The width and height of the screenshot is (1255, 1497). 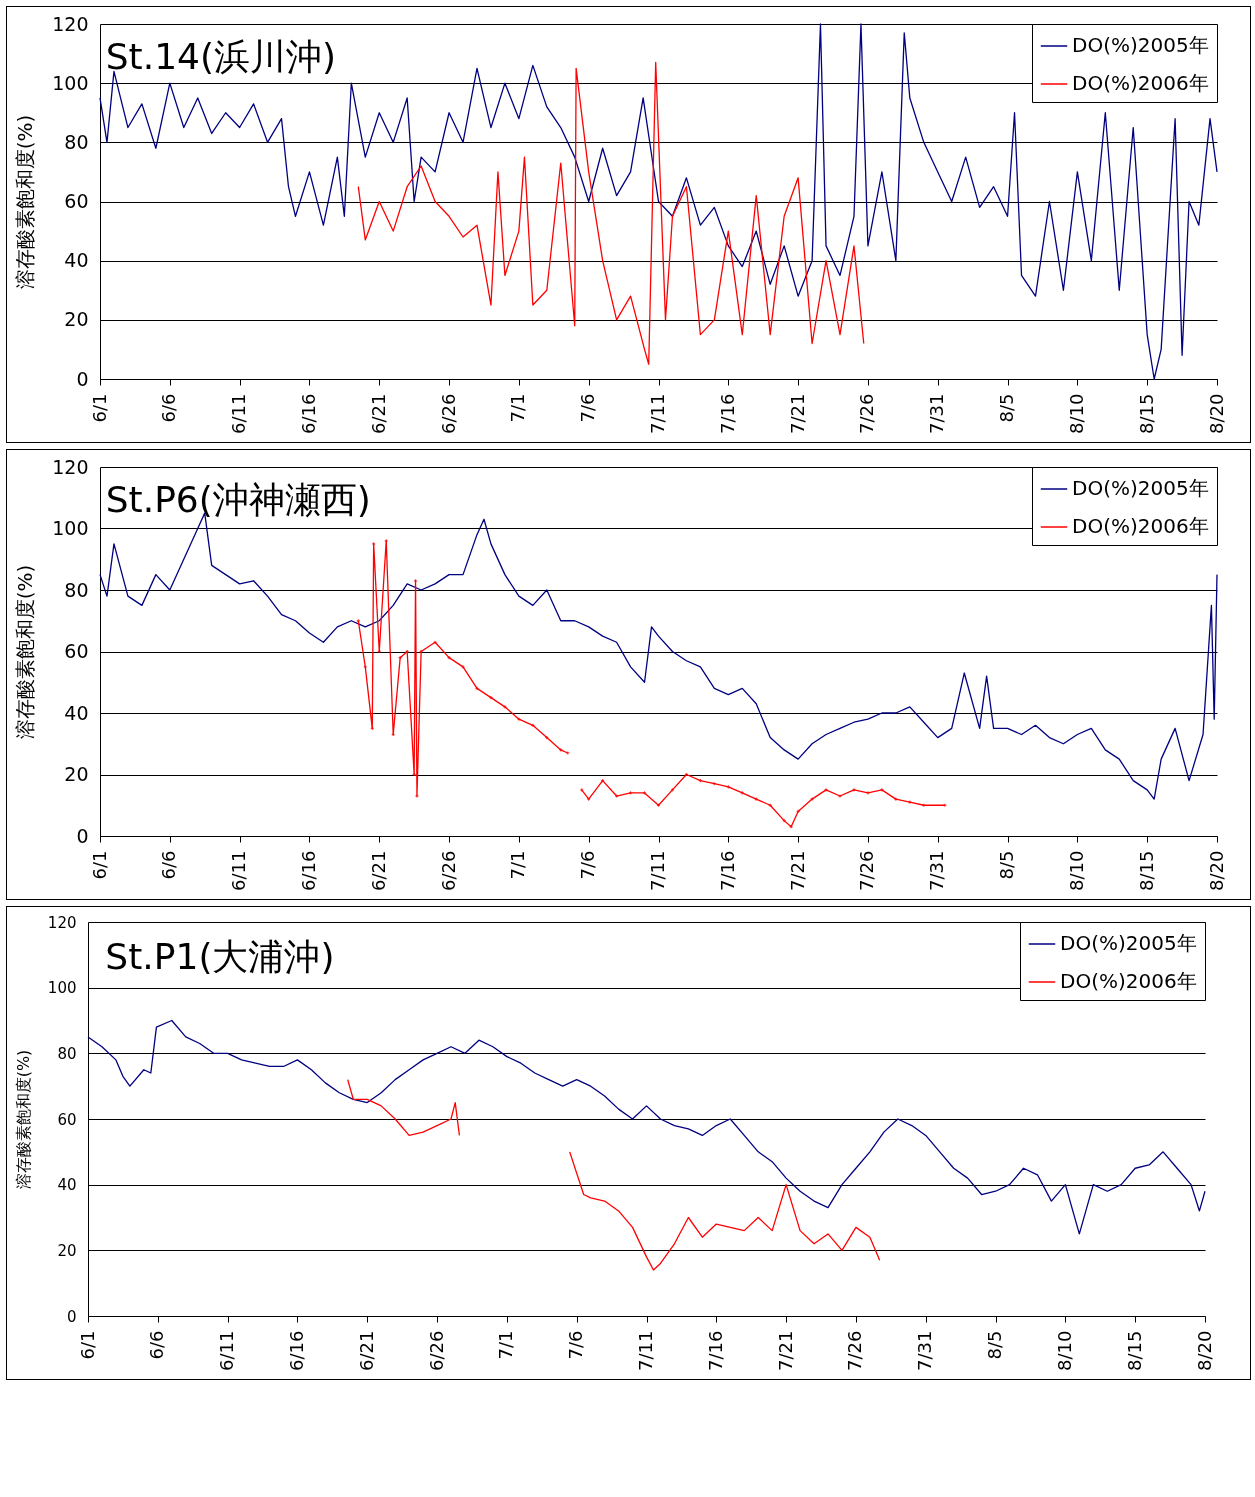 What do you see at coordinates (221, 56) in the screenshot?
I see `chart-title: St.14(浜川沖)` at bounding box center [221, 56].